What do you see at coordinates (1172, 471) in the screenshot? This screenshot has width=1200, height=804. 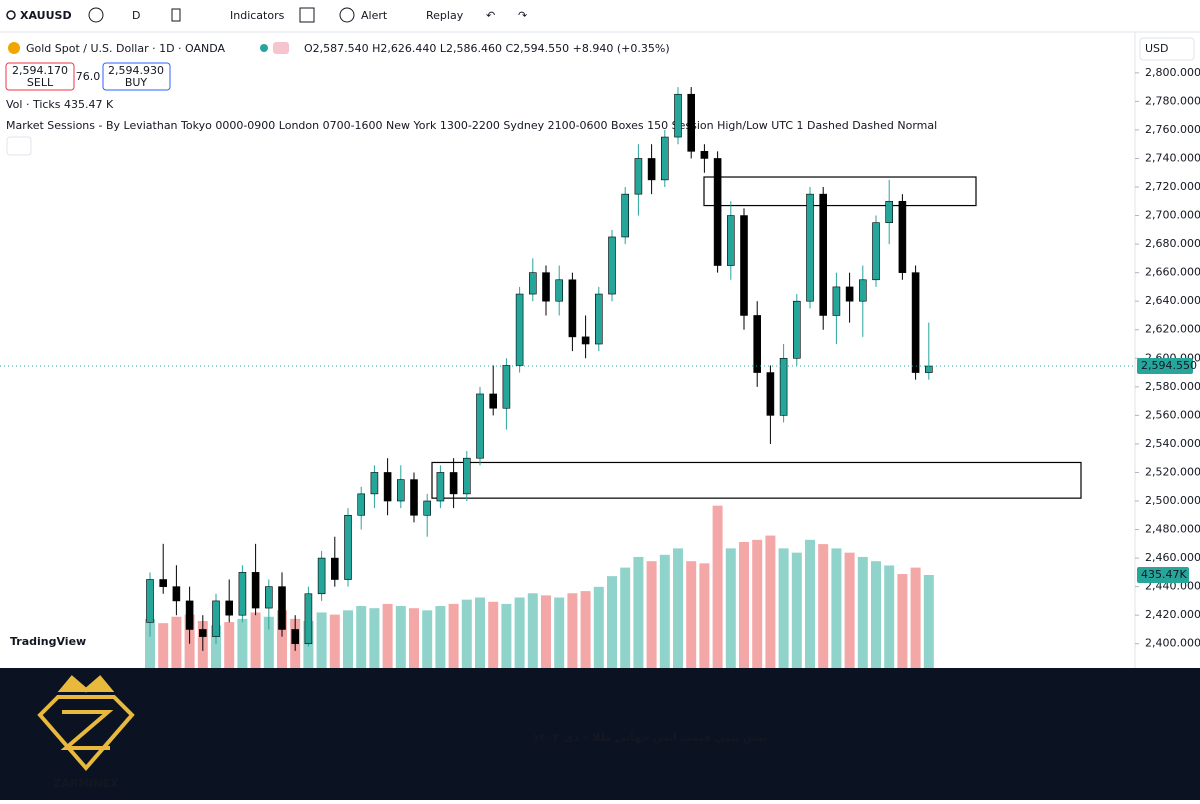 I see `y-tick-label: 2,520.000` at bounding box center [1172, 471].